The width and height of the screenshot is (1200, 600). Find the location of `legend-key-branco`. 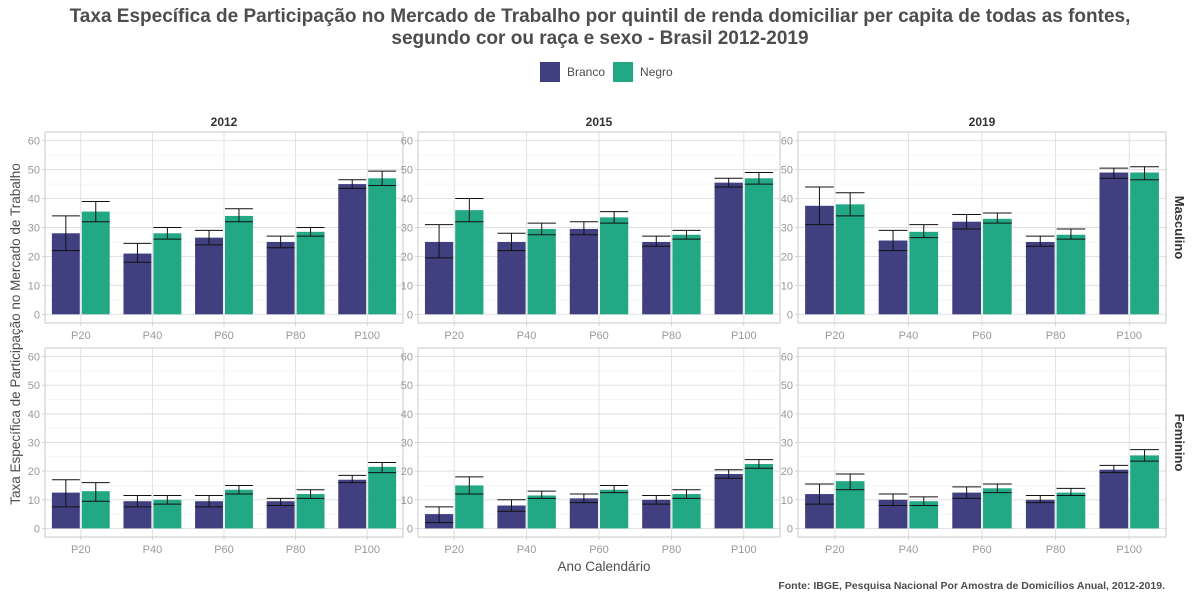

legend-key-branco is located at coordinates (550, 72).